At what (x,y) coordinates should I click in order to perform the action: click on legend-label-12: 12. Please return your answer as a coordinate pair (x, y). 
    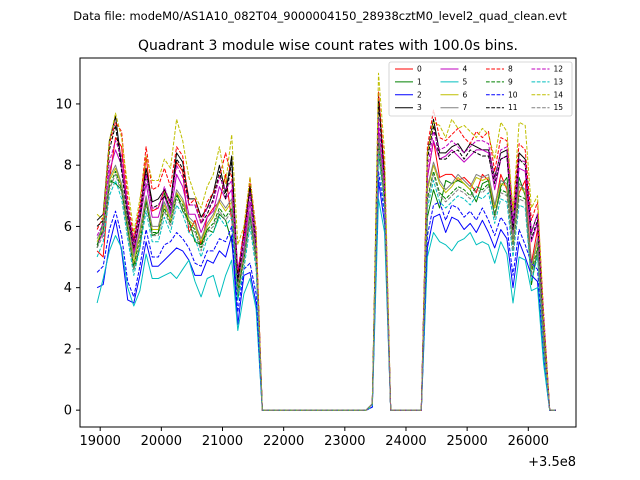
    Looking at the image, I should click on (559, 69).